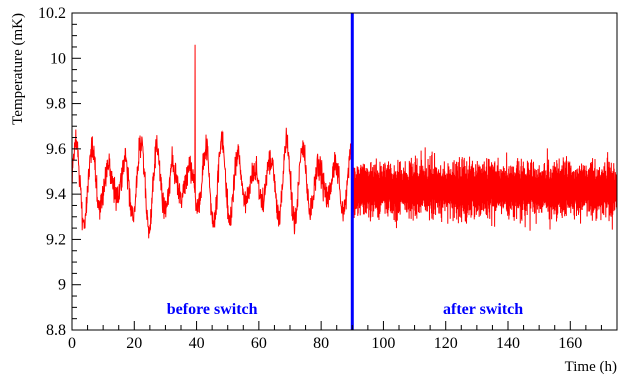 This screenshot has height=376, width=619. I want to click on x-tick-label: 140, so click(508, 343).